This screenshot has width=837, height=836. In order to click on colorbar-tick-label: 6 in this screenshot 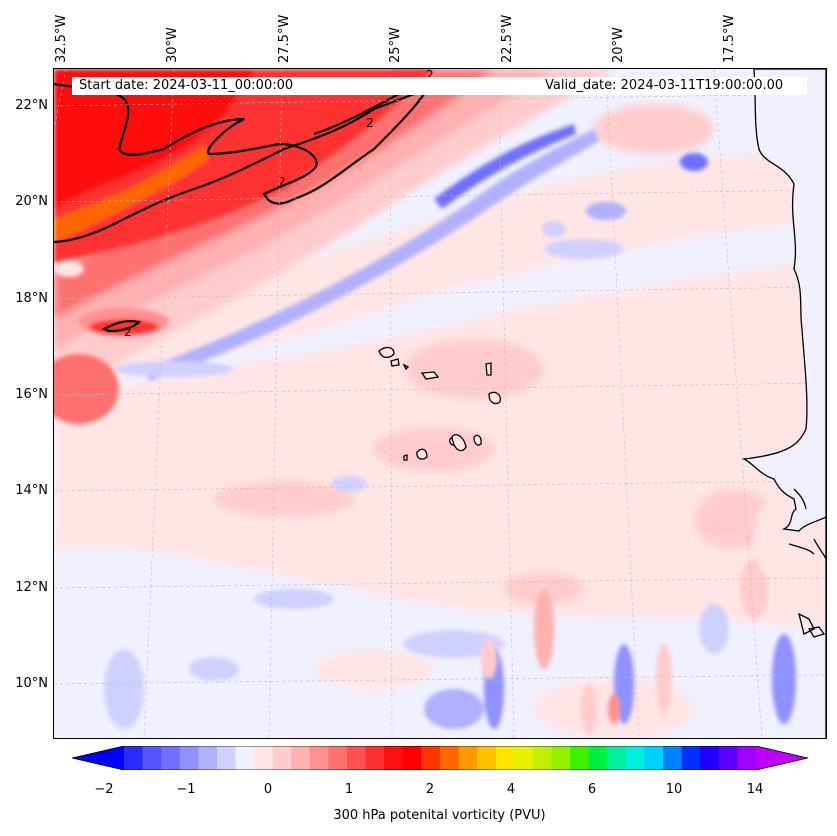, I will do `click(592, 789)`.